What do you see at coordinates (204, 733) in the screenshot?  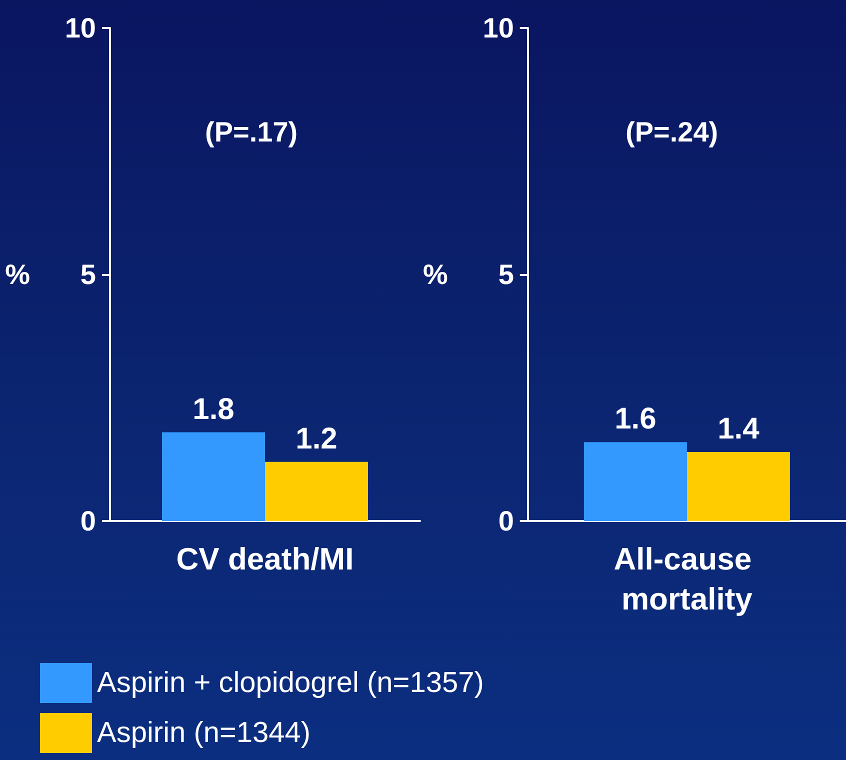 I see `legend-label: Aspirin (n=1344)` at bounding box center [204, 733].